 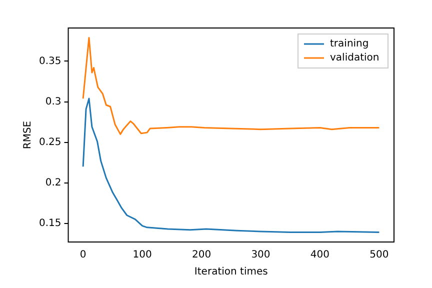 I want to click on y-tick-label: 0.25, so click(x=50, y=142).